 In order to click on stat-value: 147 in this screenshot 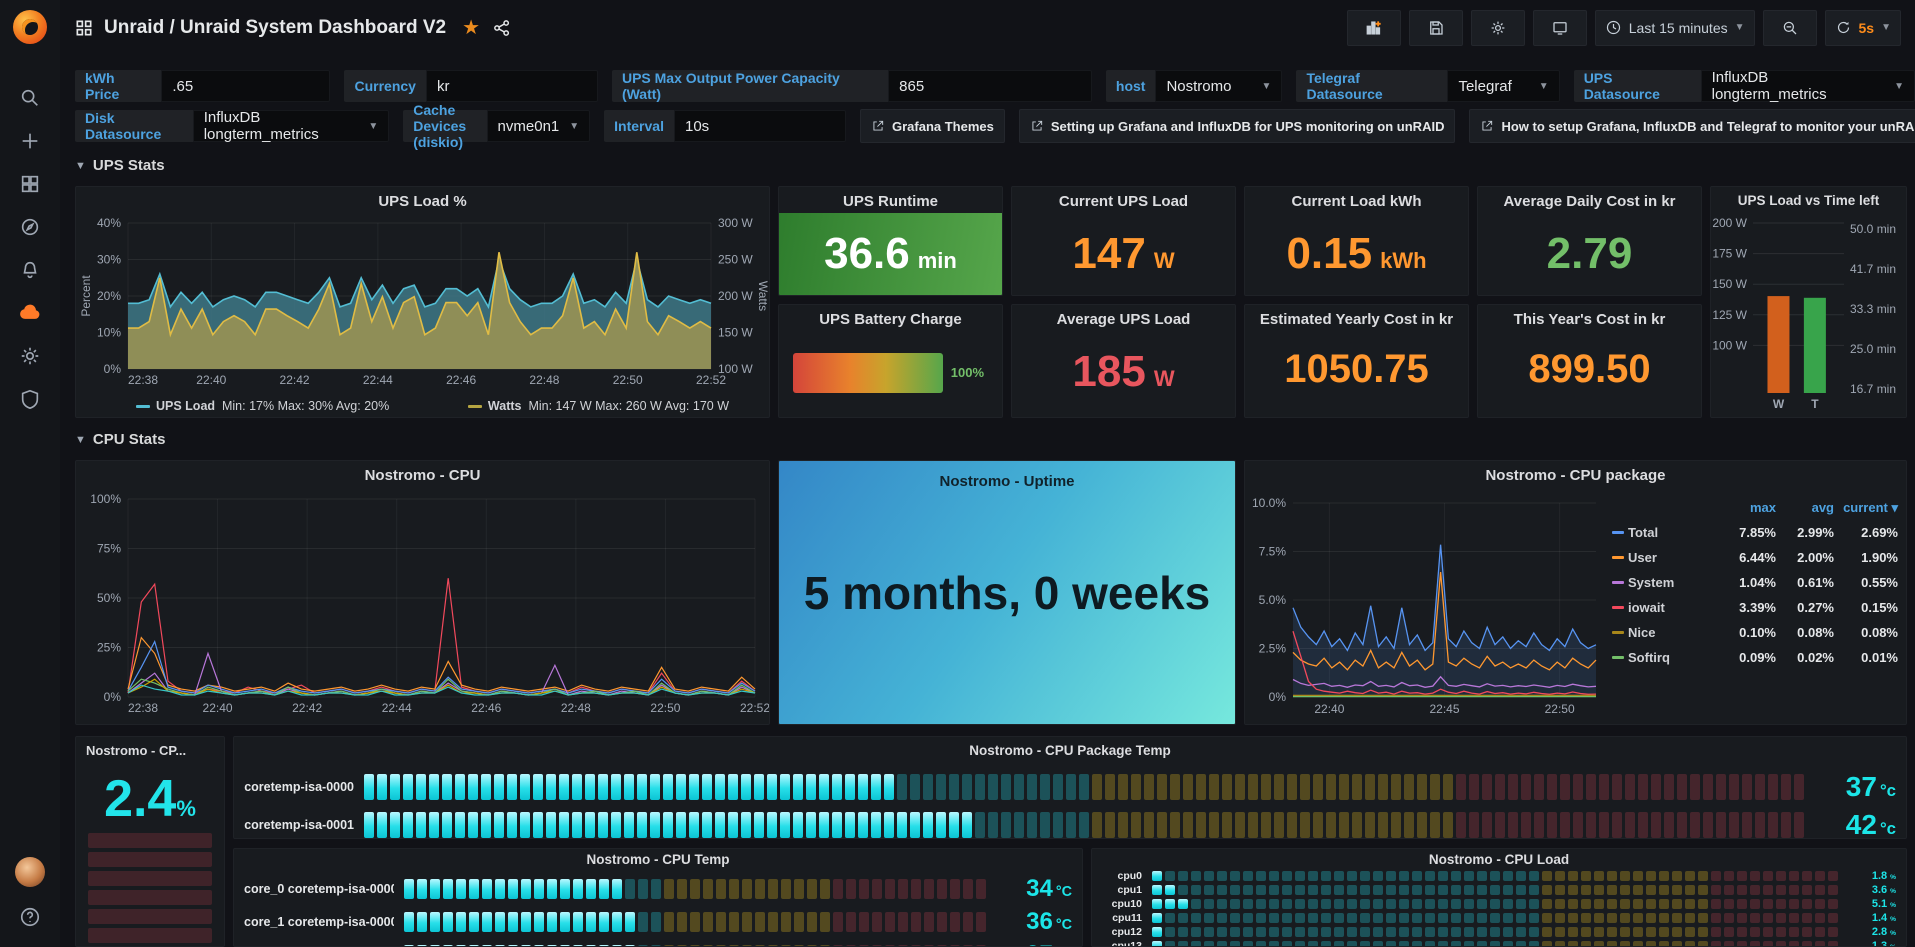, I will do `click(1109, 253)`.